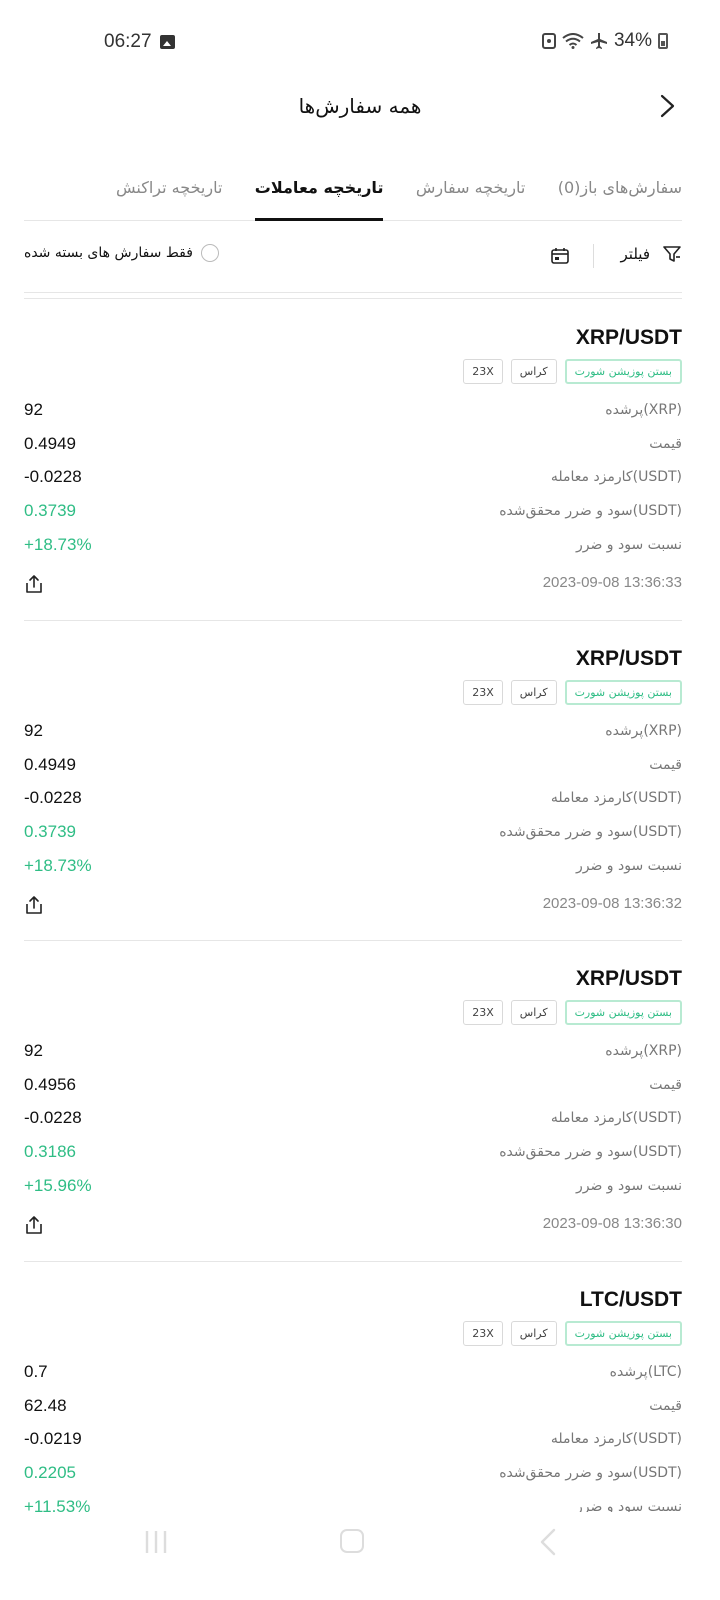 The width and height of the screenshot is (720, 1600). What do you see at coordinates (353, 1376) in the screenshot?
I see `filled-row: پرشده(LTC) 0.7` at bounding box center [353, 1376].